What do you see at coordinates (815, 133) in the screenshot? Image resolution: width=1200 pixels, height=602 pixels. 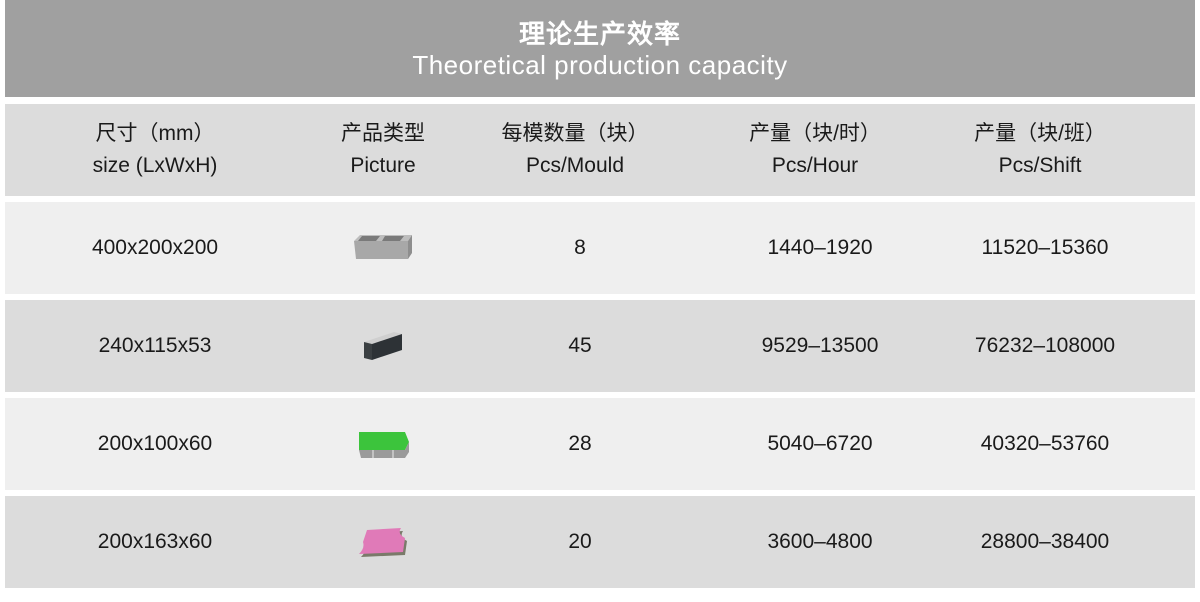 I see `header-pcs-hour-zh: 产量（块/时）` at bounding box center [815, 133].